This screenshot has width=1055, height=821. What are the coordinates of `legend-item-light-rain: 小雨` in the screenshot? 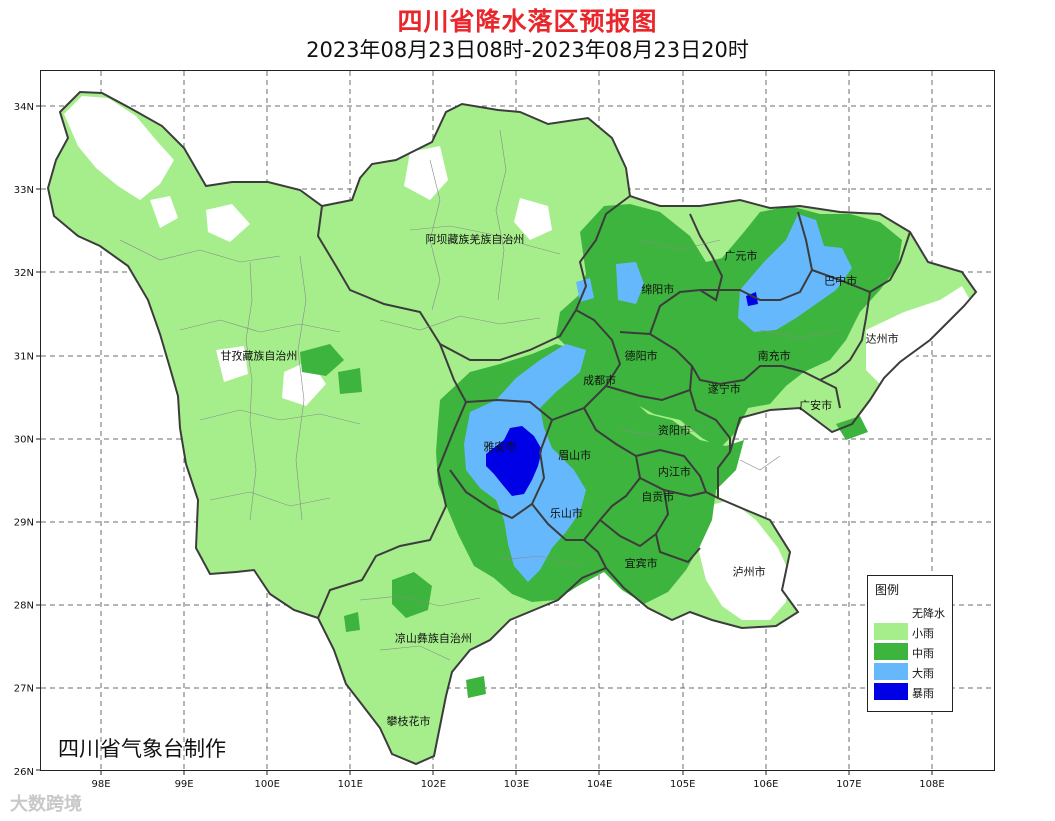 It's located at (912, 632).